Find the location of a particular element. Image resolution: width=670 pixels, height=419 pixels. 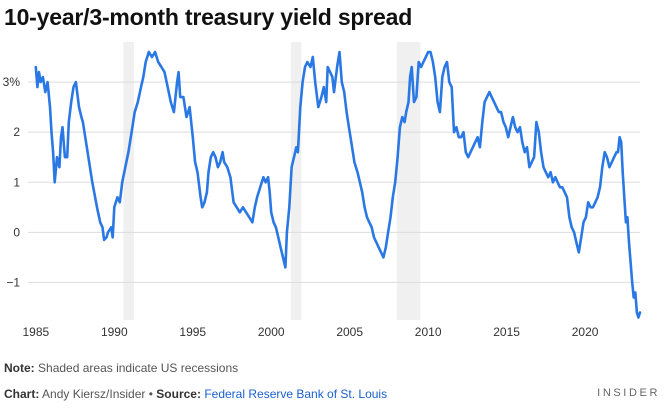

chart-title: 10-year/3-month treasury yield spread is located at coordinates (208, 17).